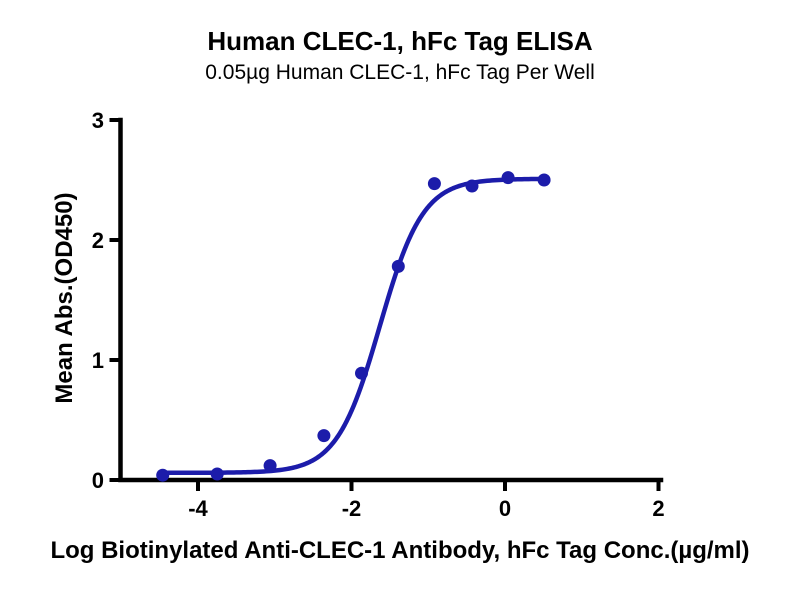  What do you see at coordinates (98, 120) in the screenshot?
I see `y-tick-label: 3` at bounding box center [98, 120].